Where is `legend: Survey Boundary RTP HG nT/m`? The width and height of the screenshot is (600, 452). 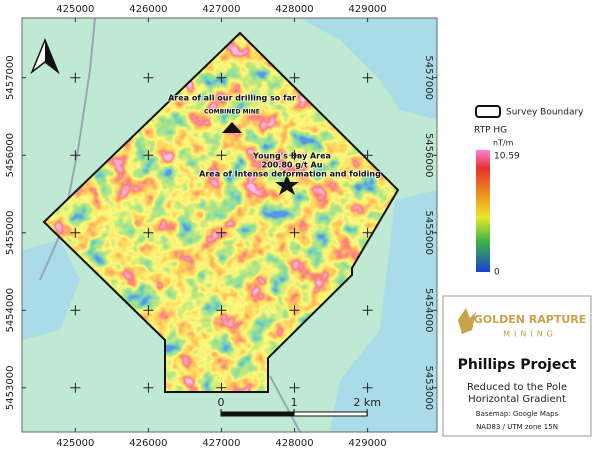 legend: Survey Boundary RTP HG nT/m is located at coordinates (529, 126).